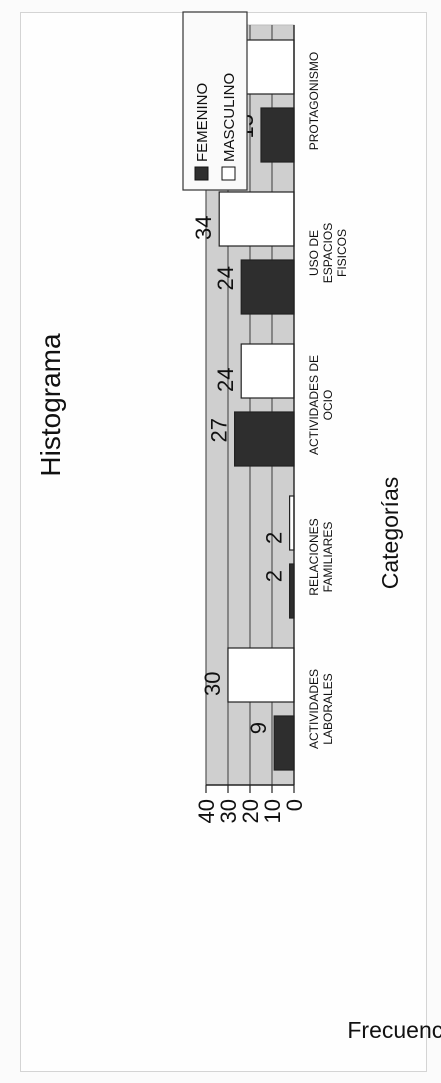  Describe the element at coordinates (250, 409) in the screenshot. I see `axes` at that location.